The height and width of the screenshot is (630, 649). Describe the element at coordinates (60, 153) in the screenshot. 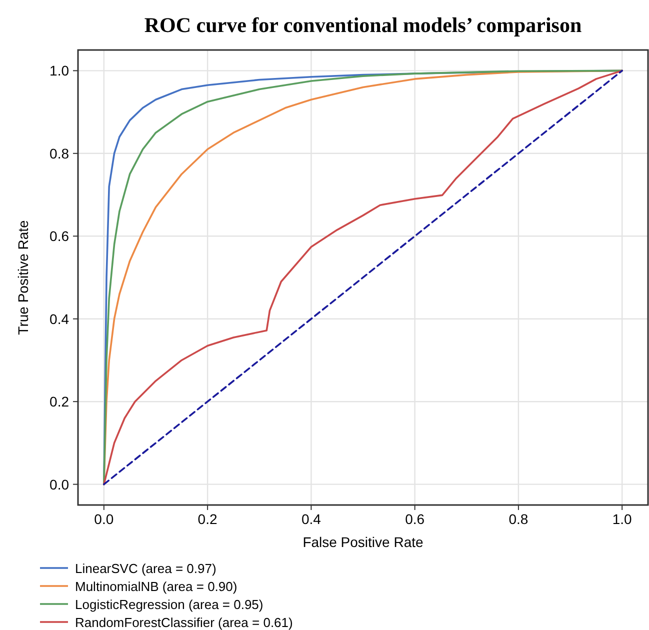

I see `y-tick-label: 0.8` at that location.